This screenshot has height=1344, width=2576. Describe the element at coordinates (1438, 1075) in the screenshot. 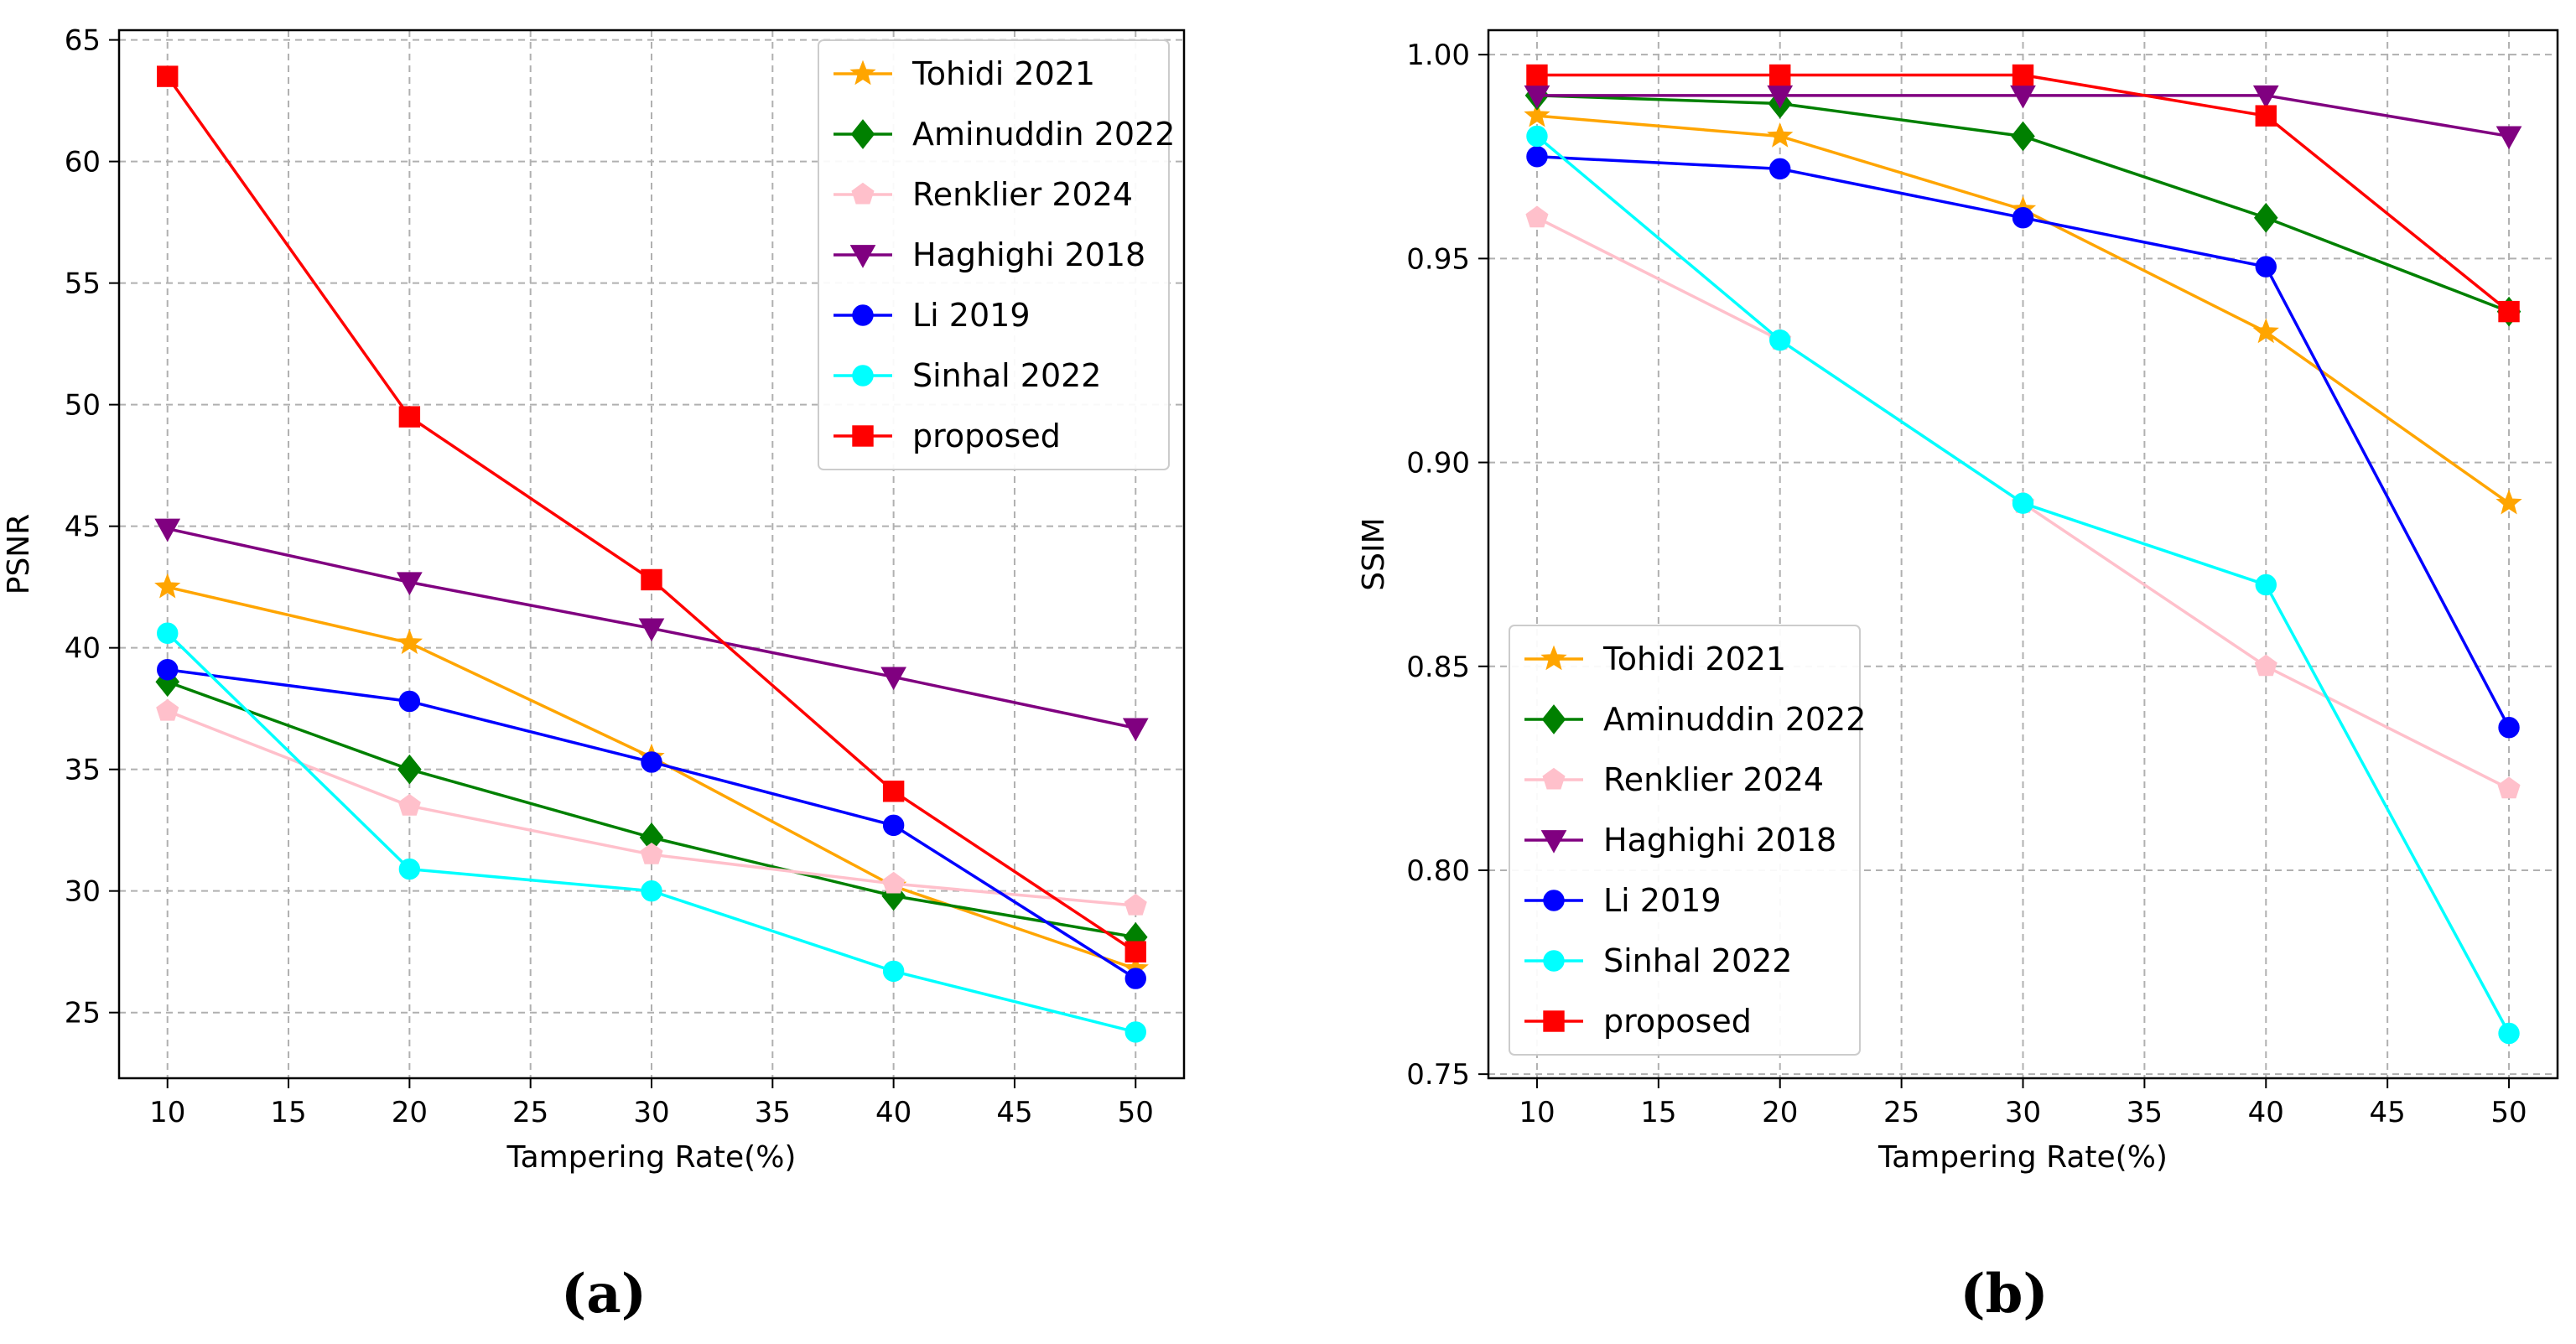

I see `y-tick-label: 0.75` at that location.